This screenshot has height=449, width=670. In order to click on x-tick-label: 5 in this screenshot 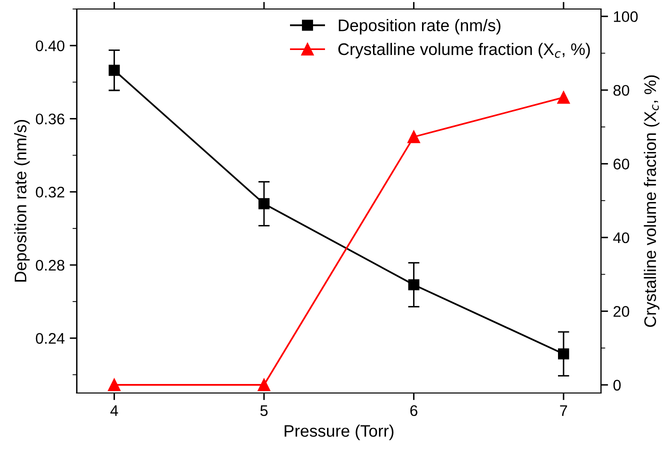, I will do `click(264, 410)`.